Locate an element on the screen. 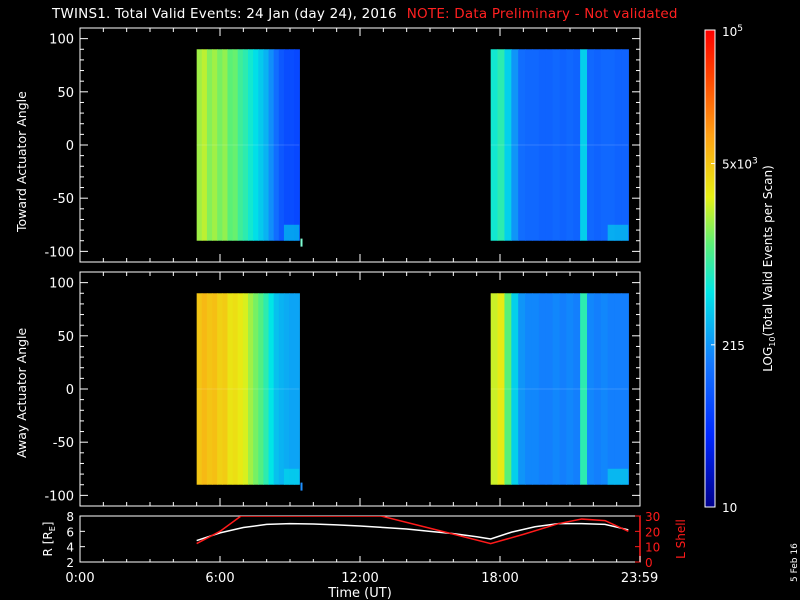 The image size is (800, 600). colorbar-tick-sup: 3 is located at coordinates (755, 162).